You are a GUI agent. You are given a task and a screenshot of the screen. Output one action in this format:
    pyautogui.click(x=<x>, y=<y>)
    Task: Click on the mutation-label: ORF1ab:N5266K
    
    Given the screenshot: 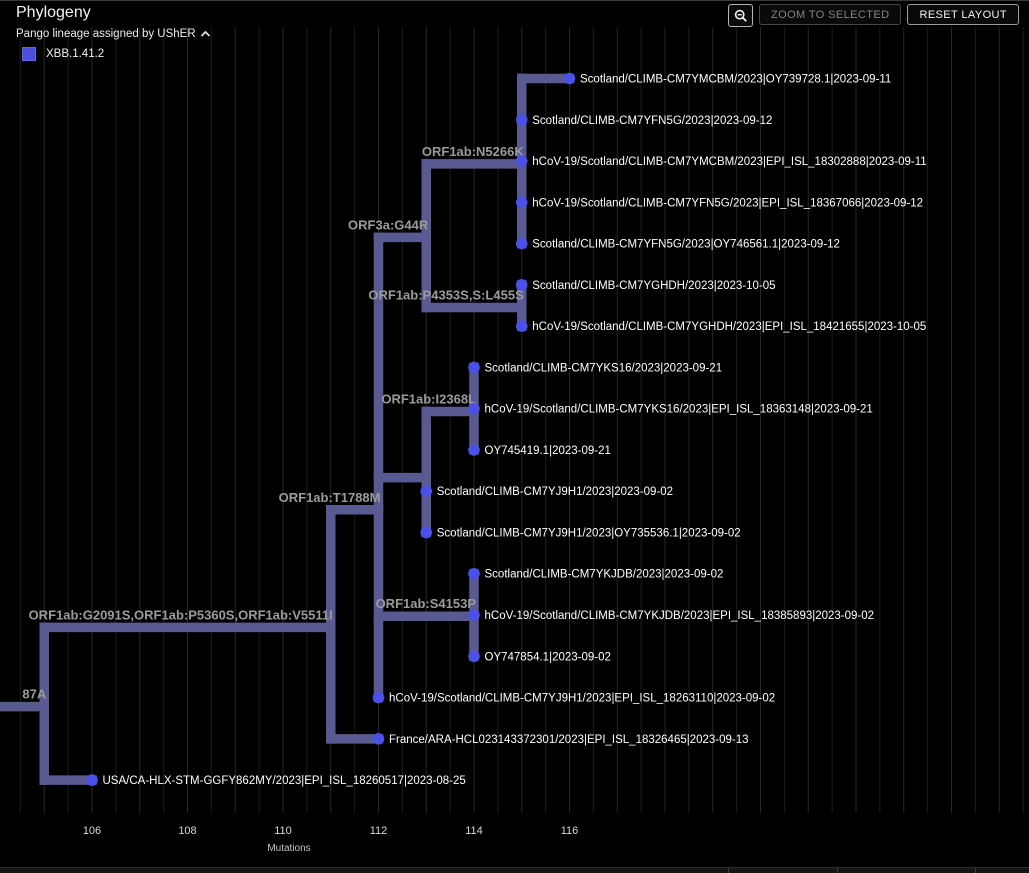 What is the action you would take?
    pyautogui.click(x=473, y=151)
    